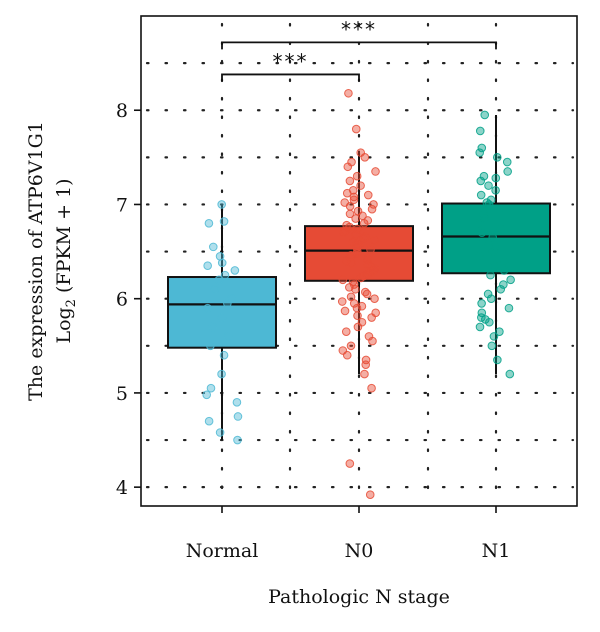 This screenshot has width=600, height=632. Describe the element at coordinates (359, 597) in the screenshot. I see `x-axis-title: Pathologic N stage` at that location.